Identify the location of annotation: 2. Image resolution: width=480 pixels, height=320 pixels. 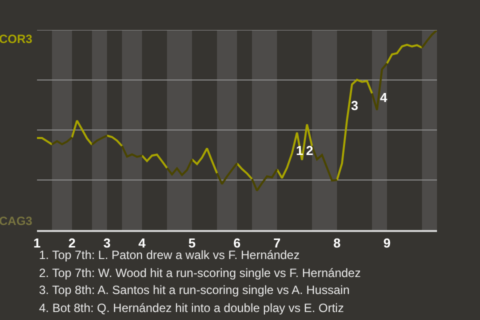
(310, 150).